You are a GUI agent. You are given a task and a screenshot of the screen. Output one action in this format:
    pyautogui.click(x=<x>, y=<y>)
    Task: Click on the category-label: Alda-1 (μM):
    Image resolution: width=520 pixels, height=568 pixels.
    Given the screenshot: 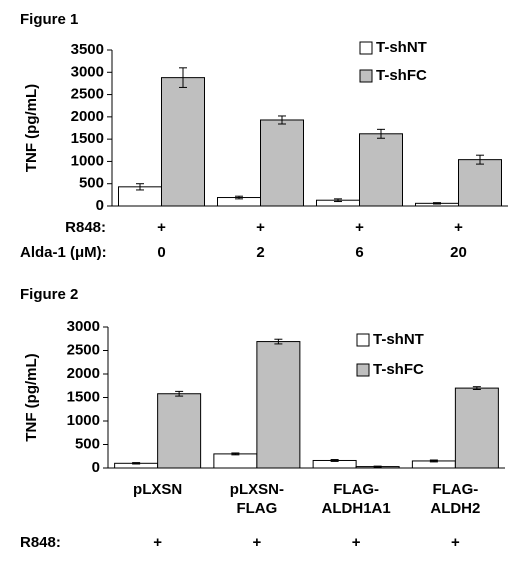 What is the action you would take?
    pyautogui.click(x=63, y=252)
    